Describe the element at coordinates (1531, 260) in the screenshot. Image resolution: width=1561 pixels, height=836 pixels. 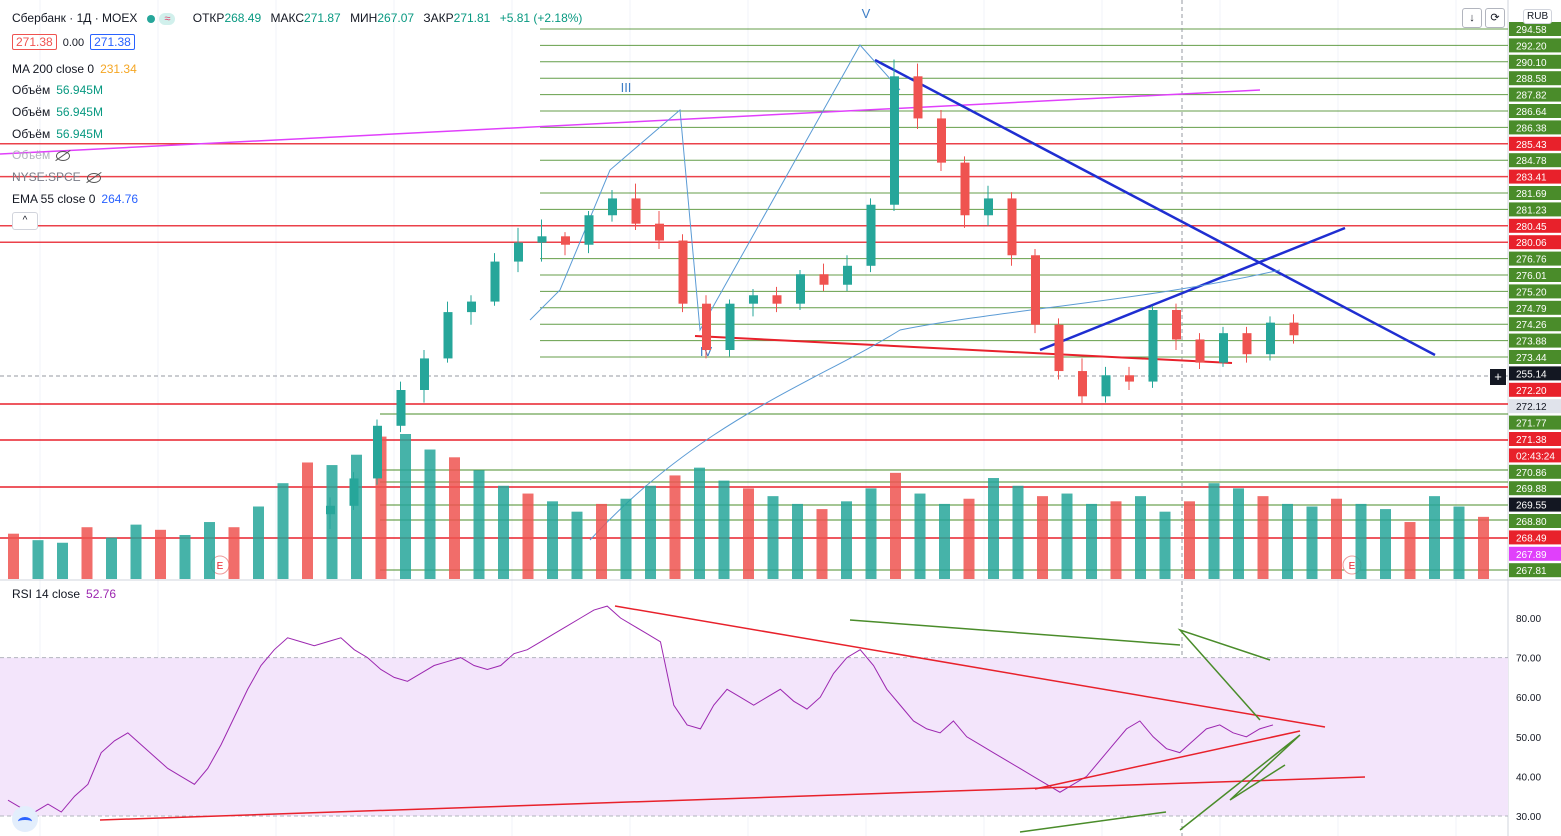
I see `price-axis-label: 276.76` at that location.